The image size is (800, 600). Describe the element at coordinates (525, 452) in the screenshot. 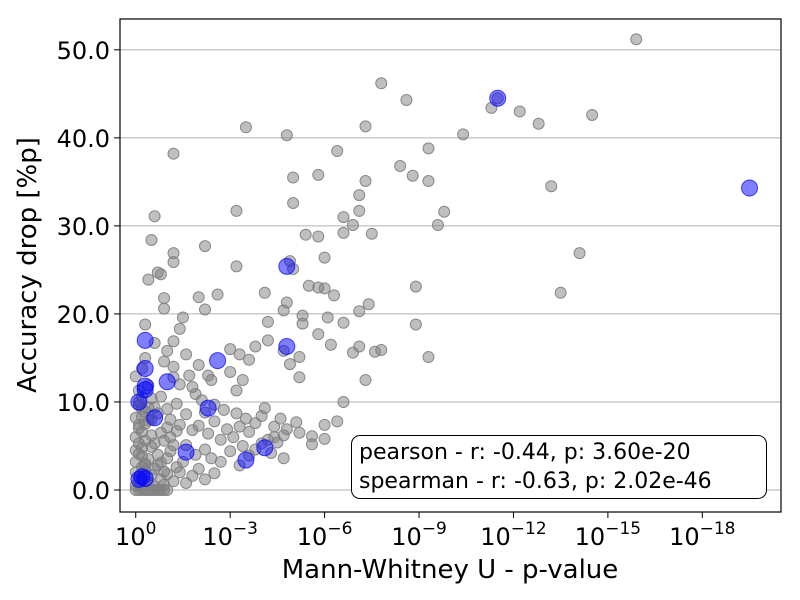

I see `pearson-stat: pearson - r: -0.44, p: 3.60e-20` at that location.